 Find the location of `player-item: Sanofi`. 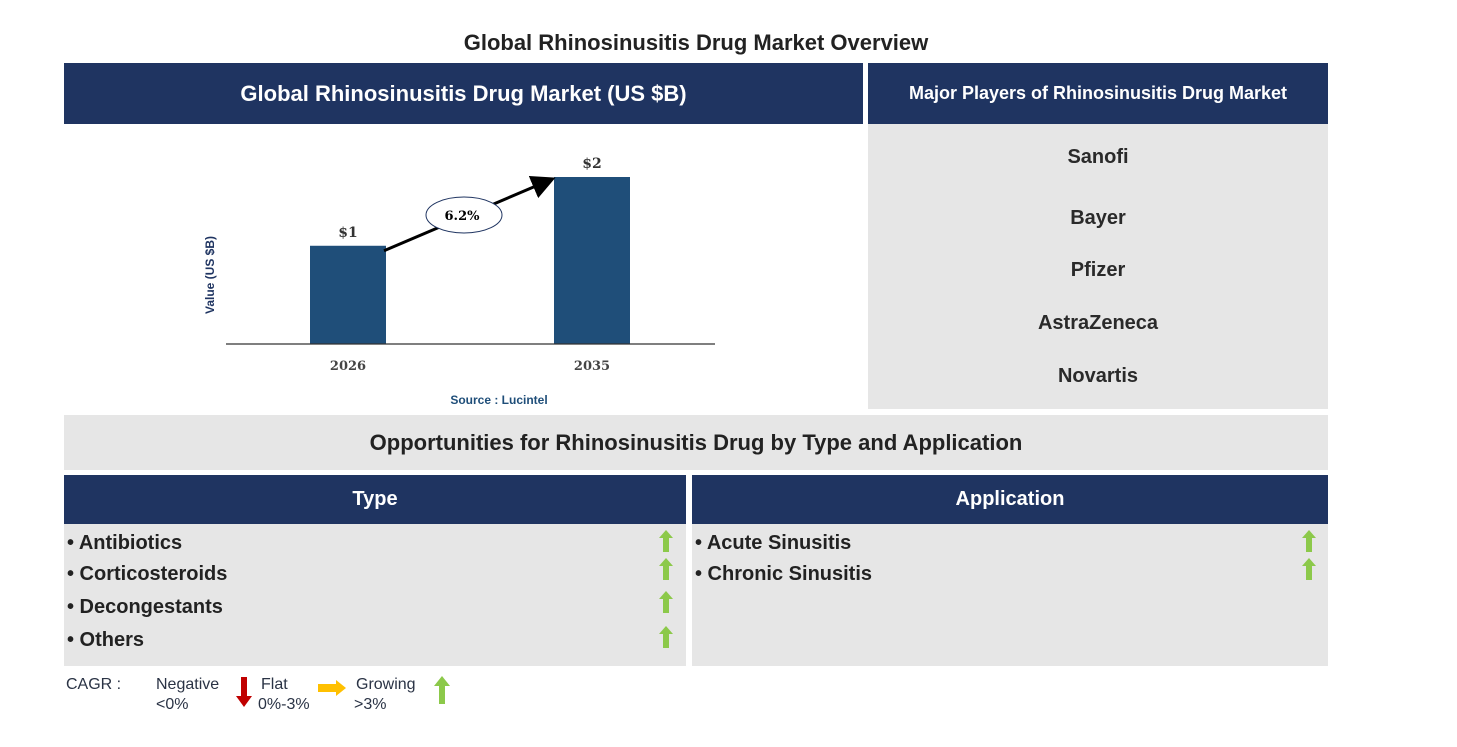

player-item: Sanofi is located at coordinates (1098, 157).